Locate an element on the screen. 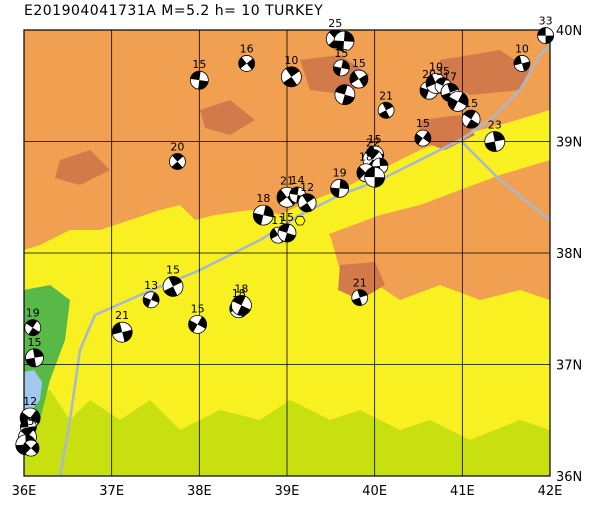 The image size is (597, 505). focal-mechanism: 23 is located at coordinates (495, 135).